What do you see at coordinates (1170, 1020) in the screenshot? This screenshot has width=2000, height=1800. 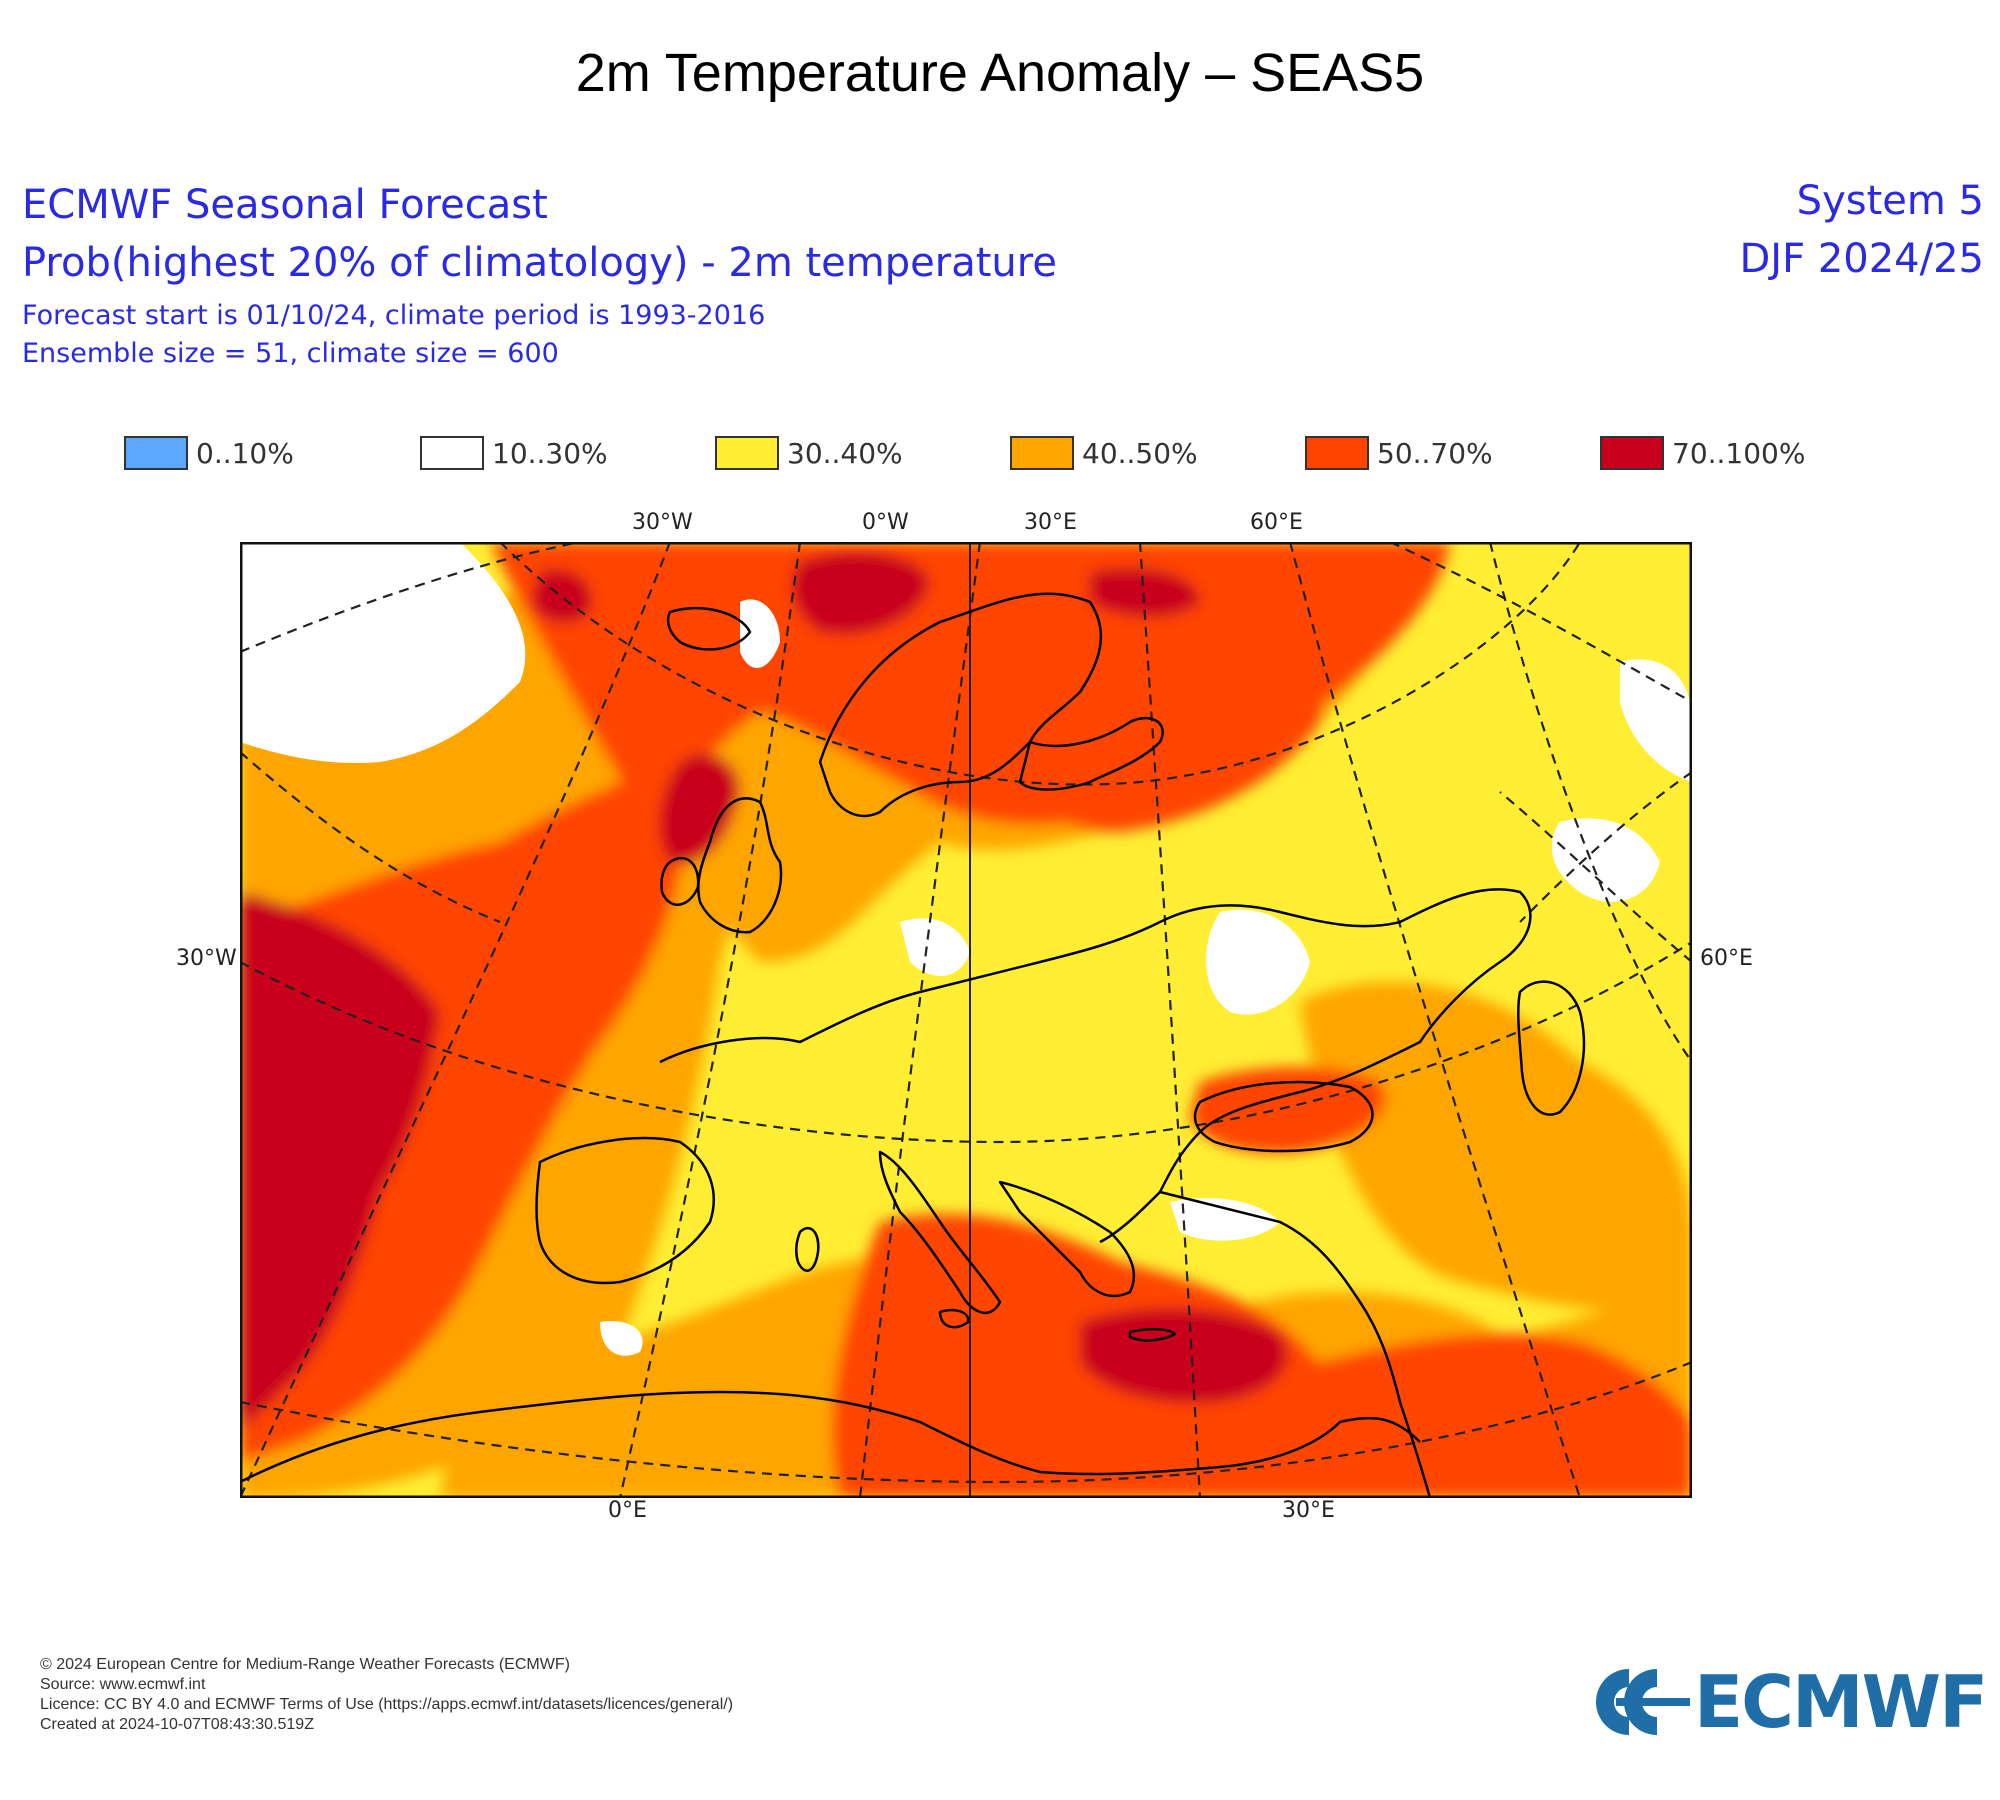 I see `graticule-meridian-15e` at bounding box center [1170, 1020].